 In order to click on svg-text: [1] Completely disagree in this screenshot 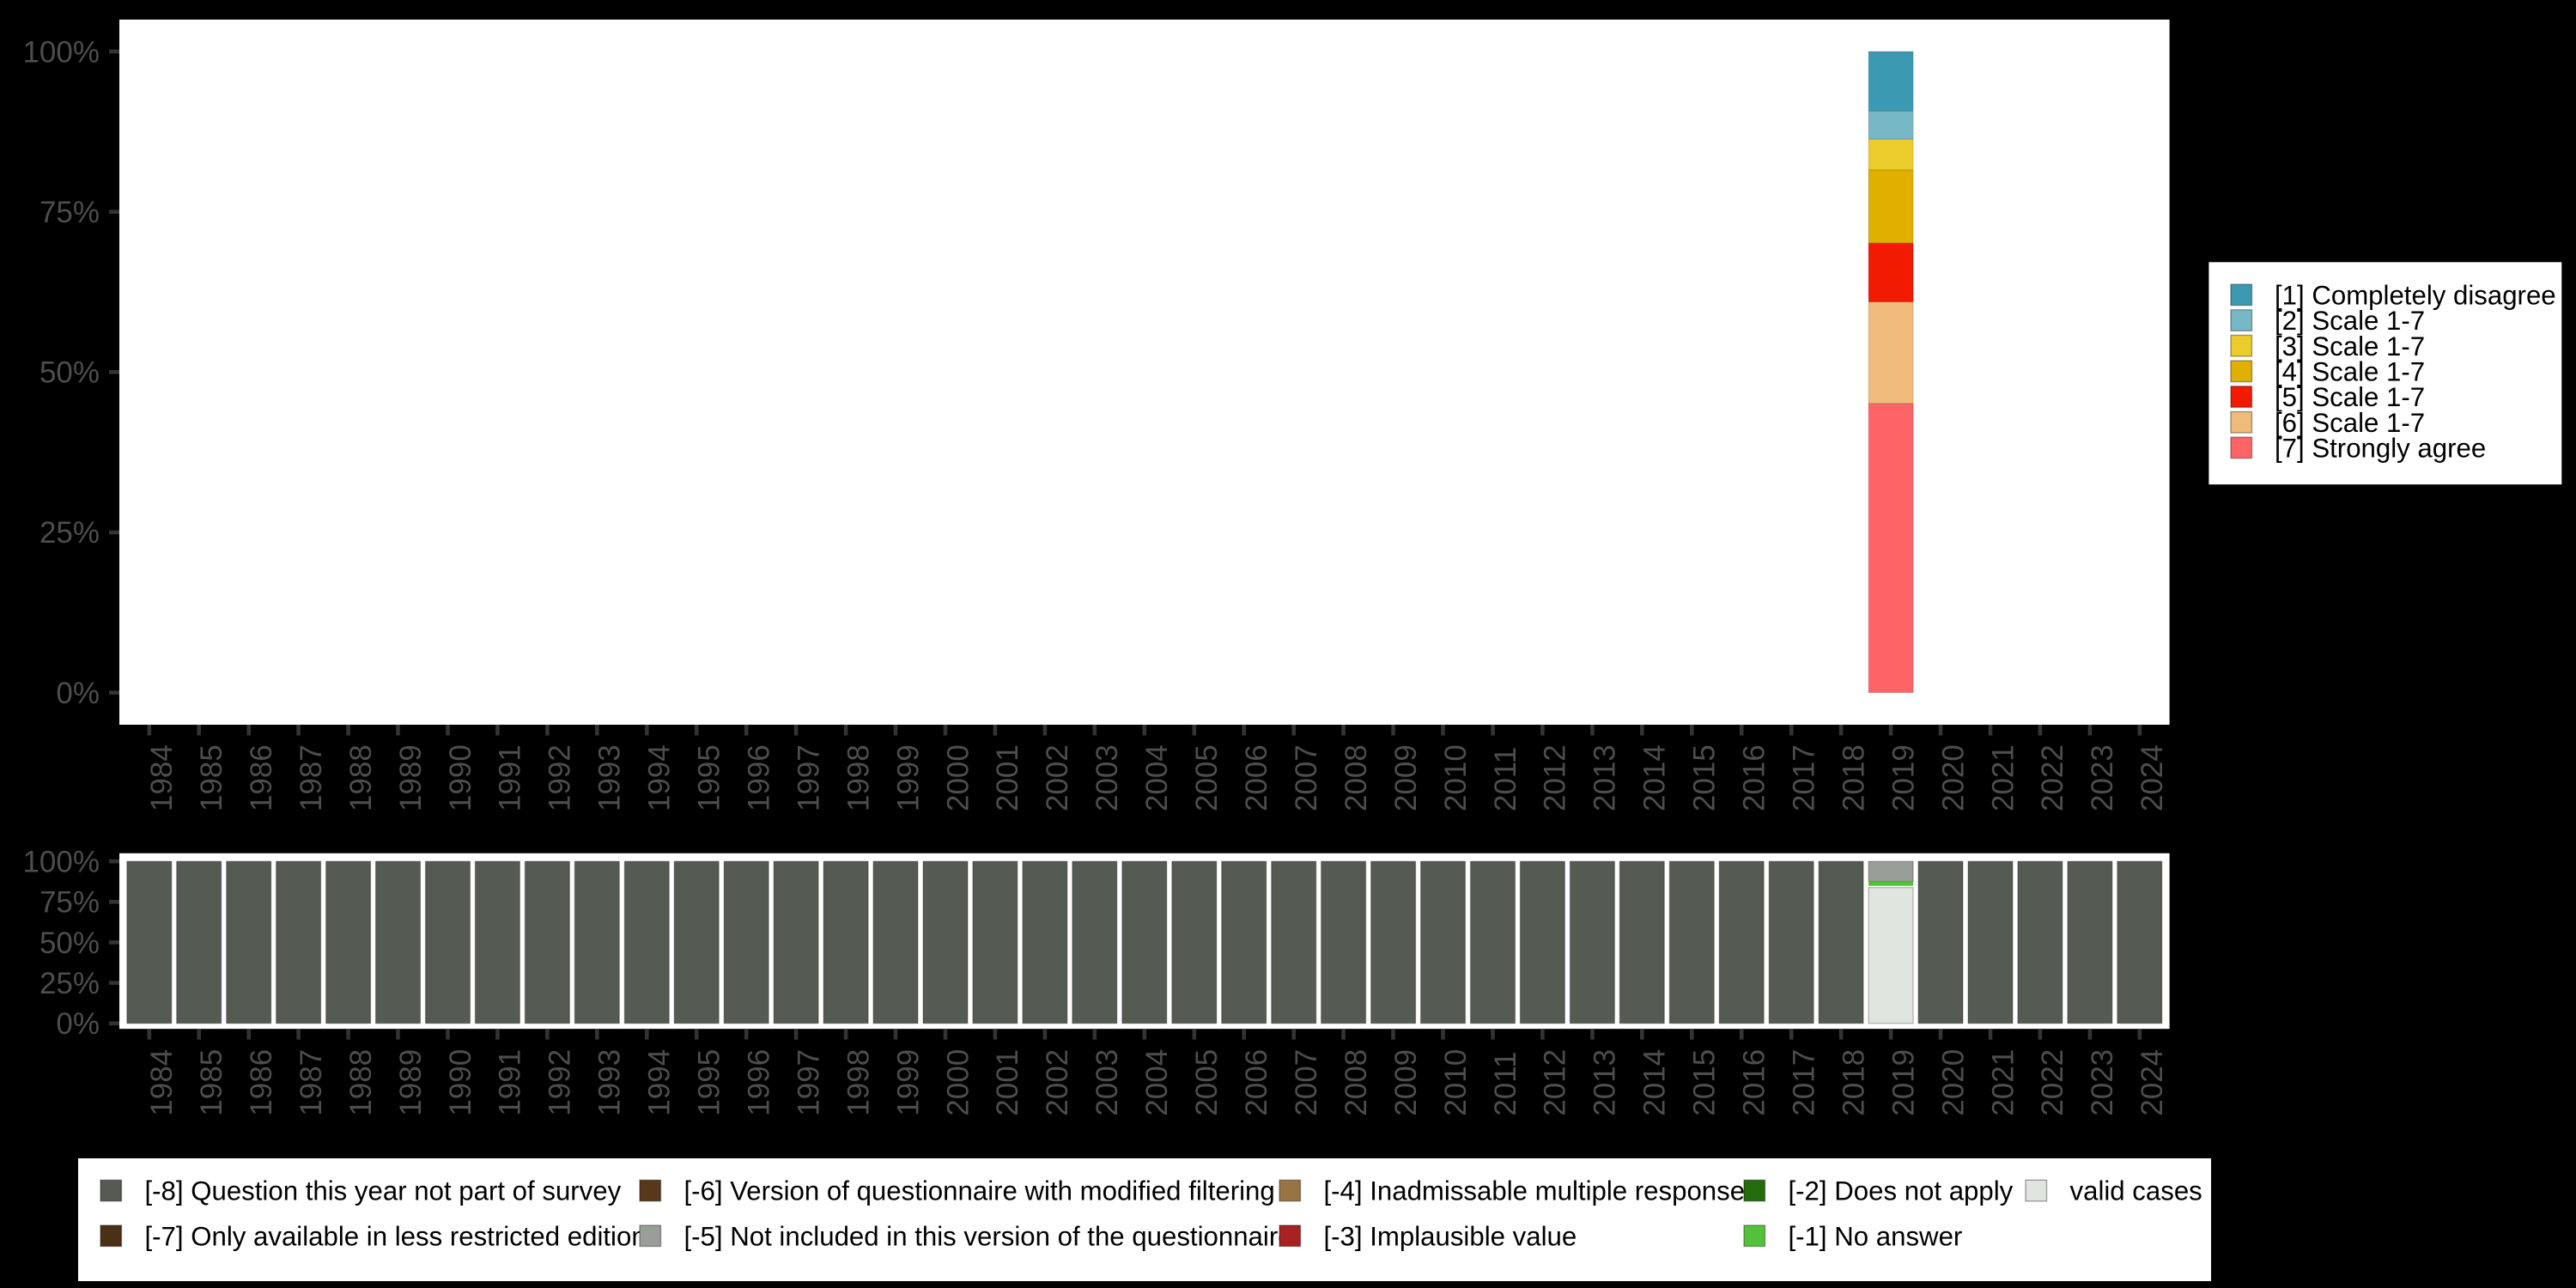, I will do `click(2415, 296)`.